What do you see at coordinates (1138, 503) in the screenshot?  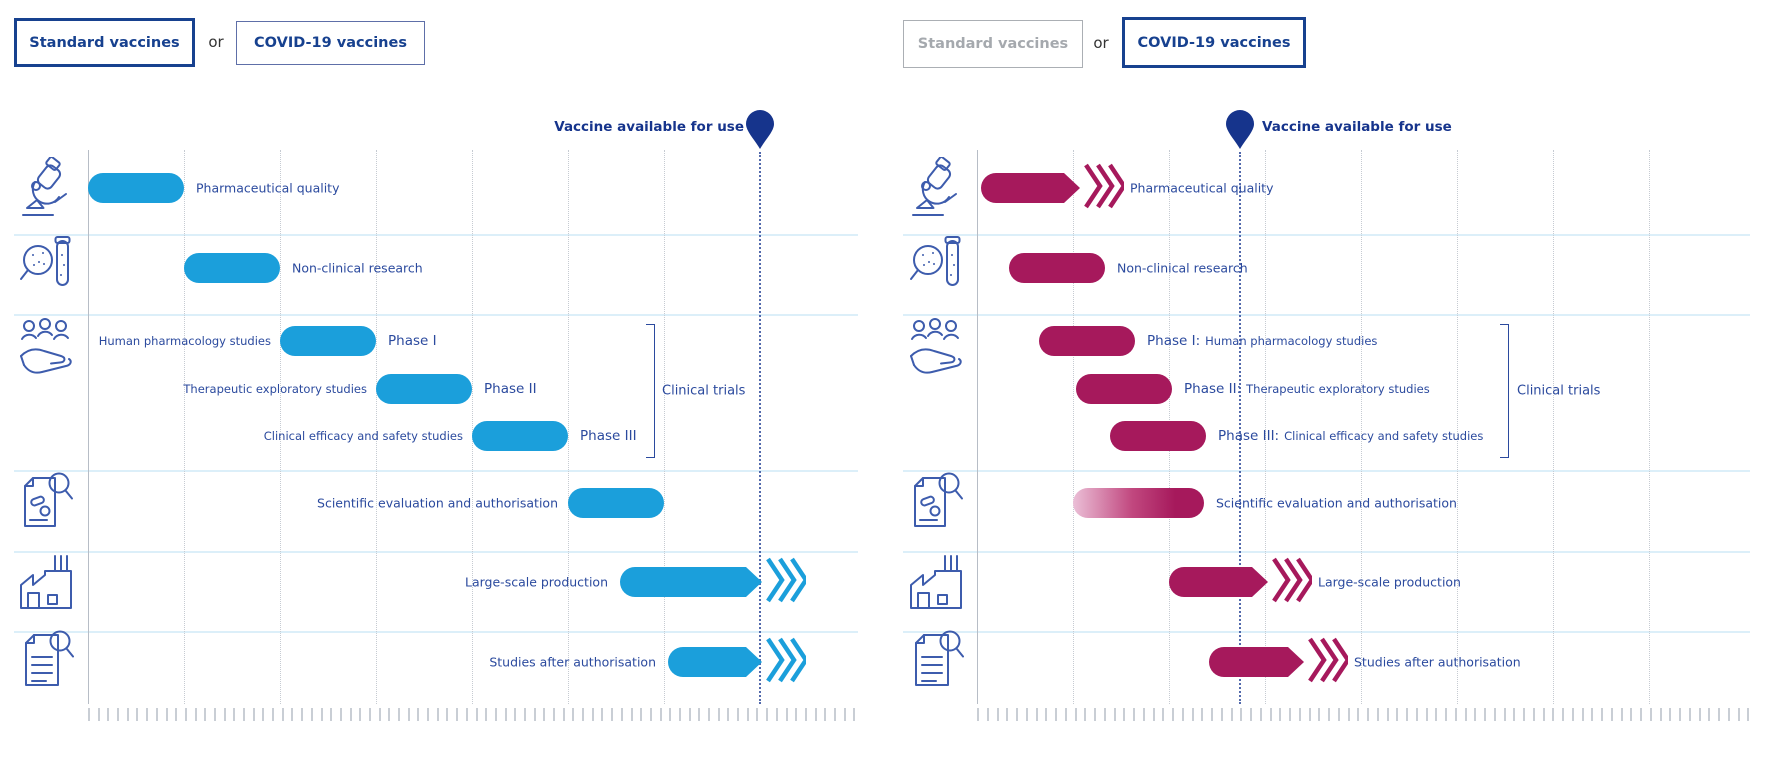 I see `scientific-evaluation-bar` at bounding box center [1138, 503].